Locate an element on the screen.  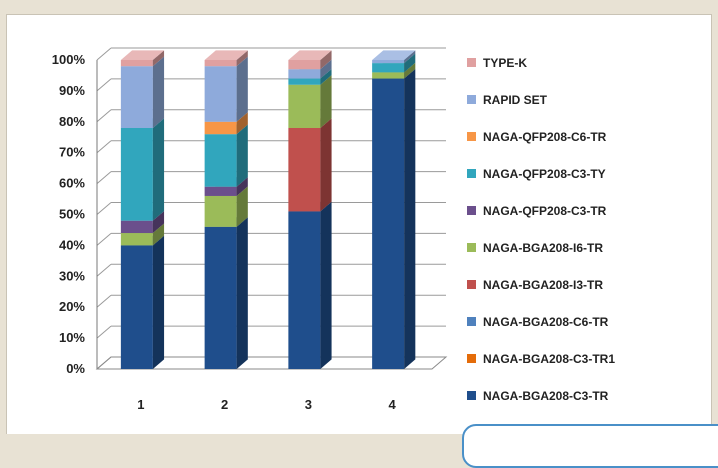
legend-label: TYPE-K is located at coordinates (505, 63).